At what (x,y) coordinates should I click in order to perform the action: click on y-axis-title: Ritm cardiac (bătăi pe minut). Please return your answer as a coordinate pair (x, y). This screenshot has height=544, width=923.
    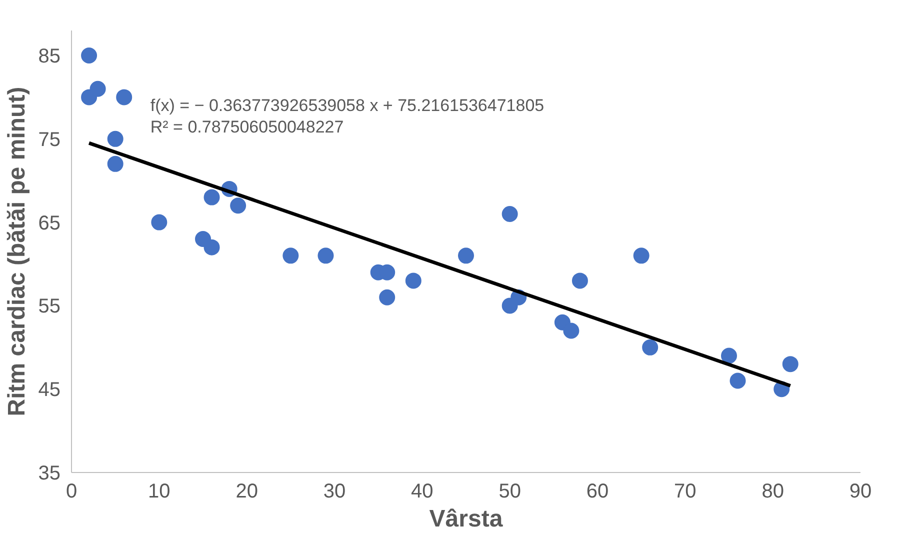
    Looking at the image, I should click on (16, 251).